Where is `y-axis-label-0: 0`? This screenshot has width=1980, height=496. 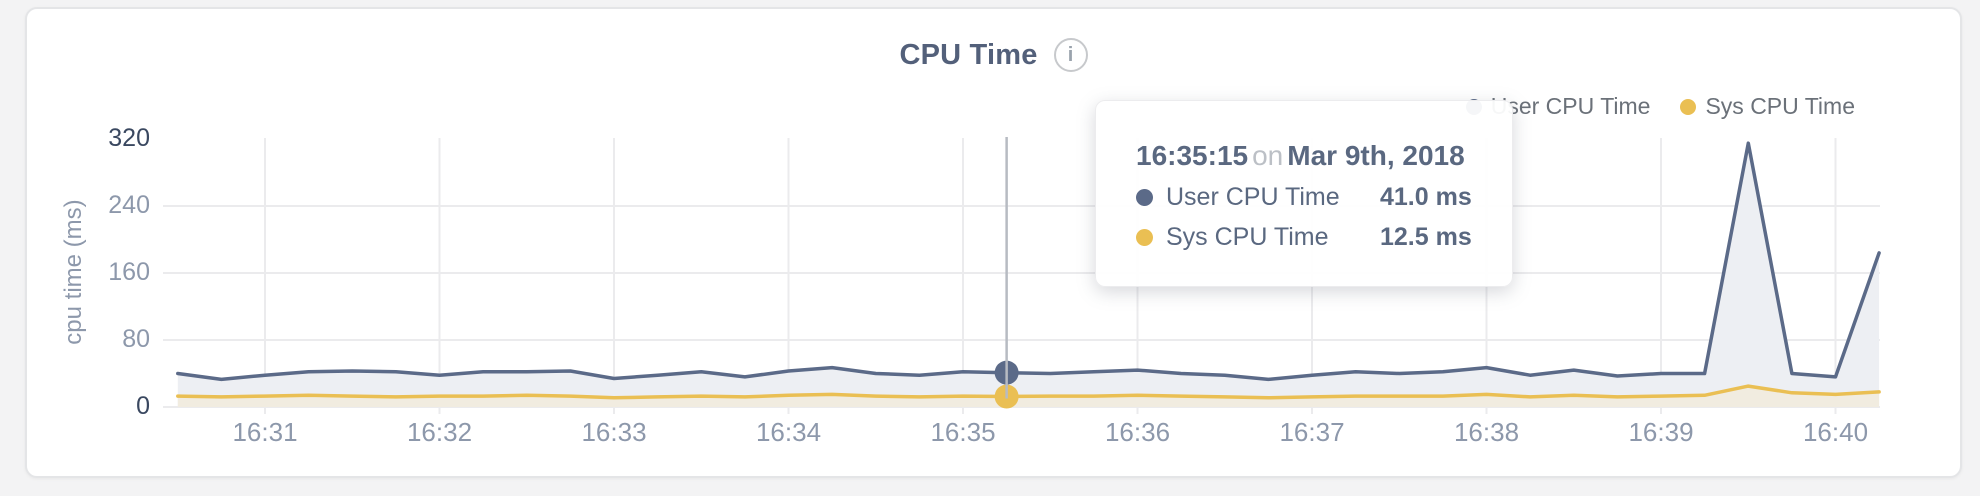 y-axis-label-0: 0 is located at coordinates (143, 405).